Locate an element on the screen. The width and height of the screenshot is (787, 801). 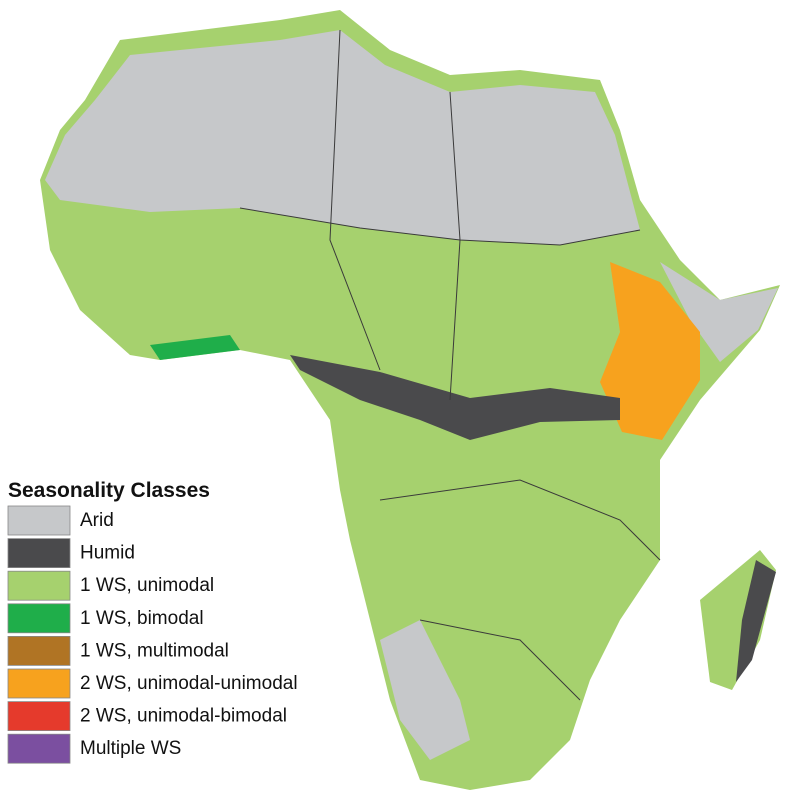
arid-horn is located at coordinates (719, 312).